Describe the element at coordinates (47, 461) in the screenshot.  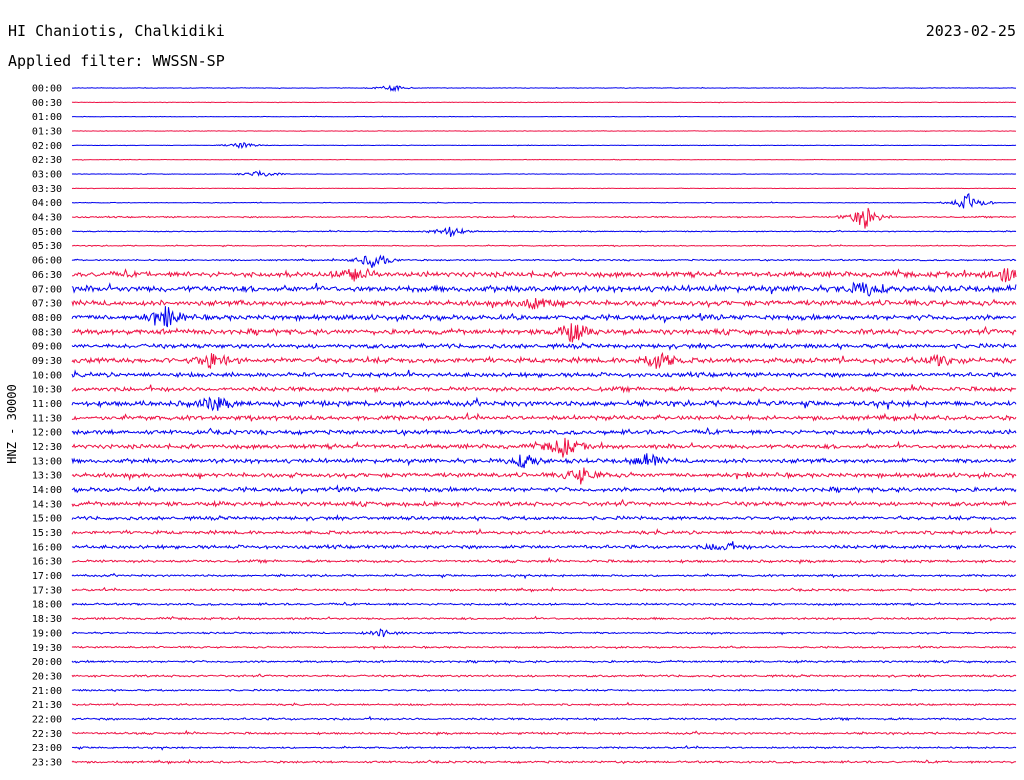
I see `time-label: 13:00` at that location.